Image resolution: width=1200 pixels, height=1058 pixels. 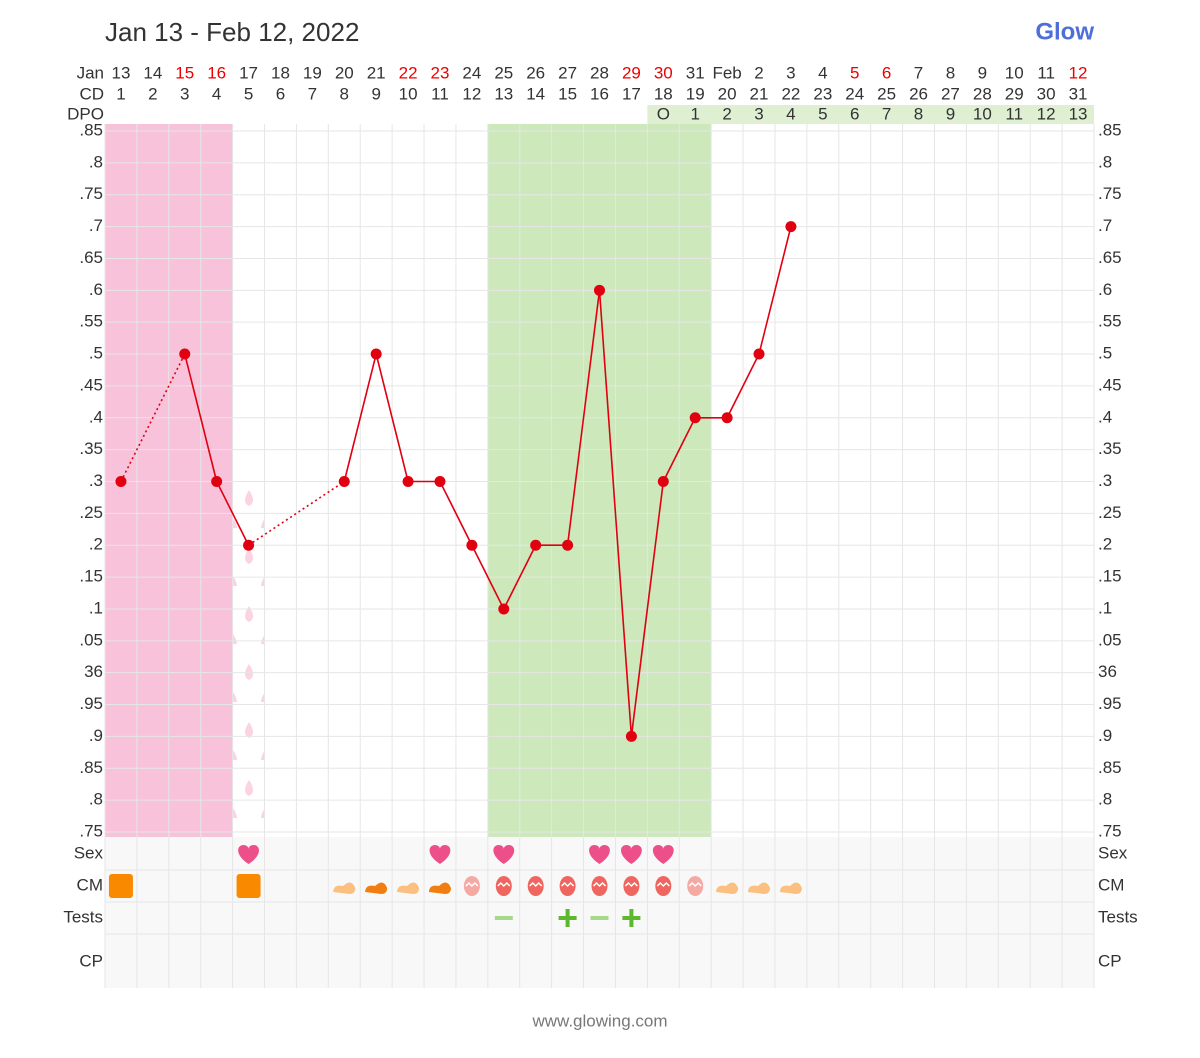 I want to click on y-tick-label: .2, so click(x=1105, y=544).